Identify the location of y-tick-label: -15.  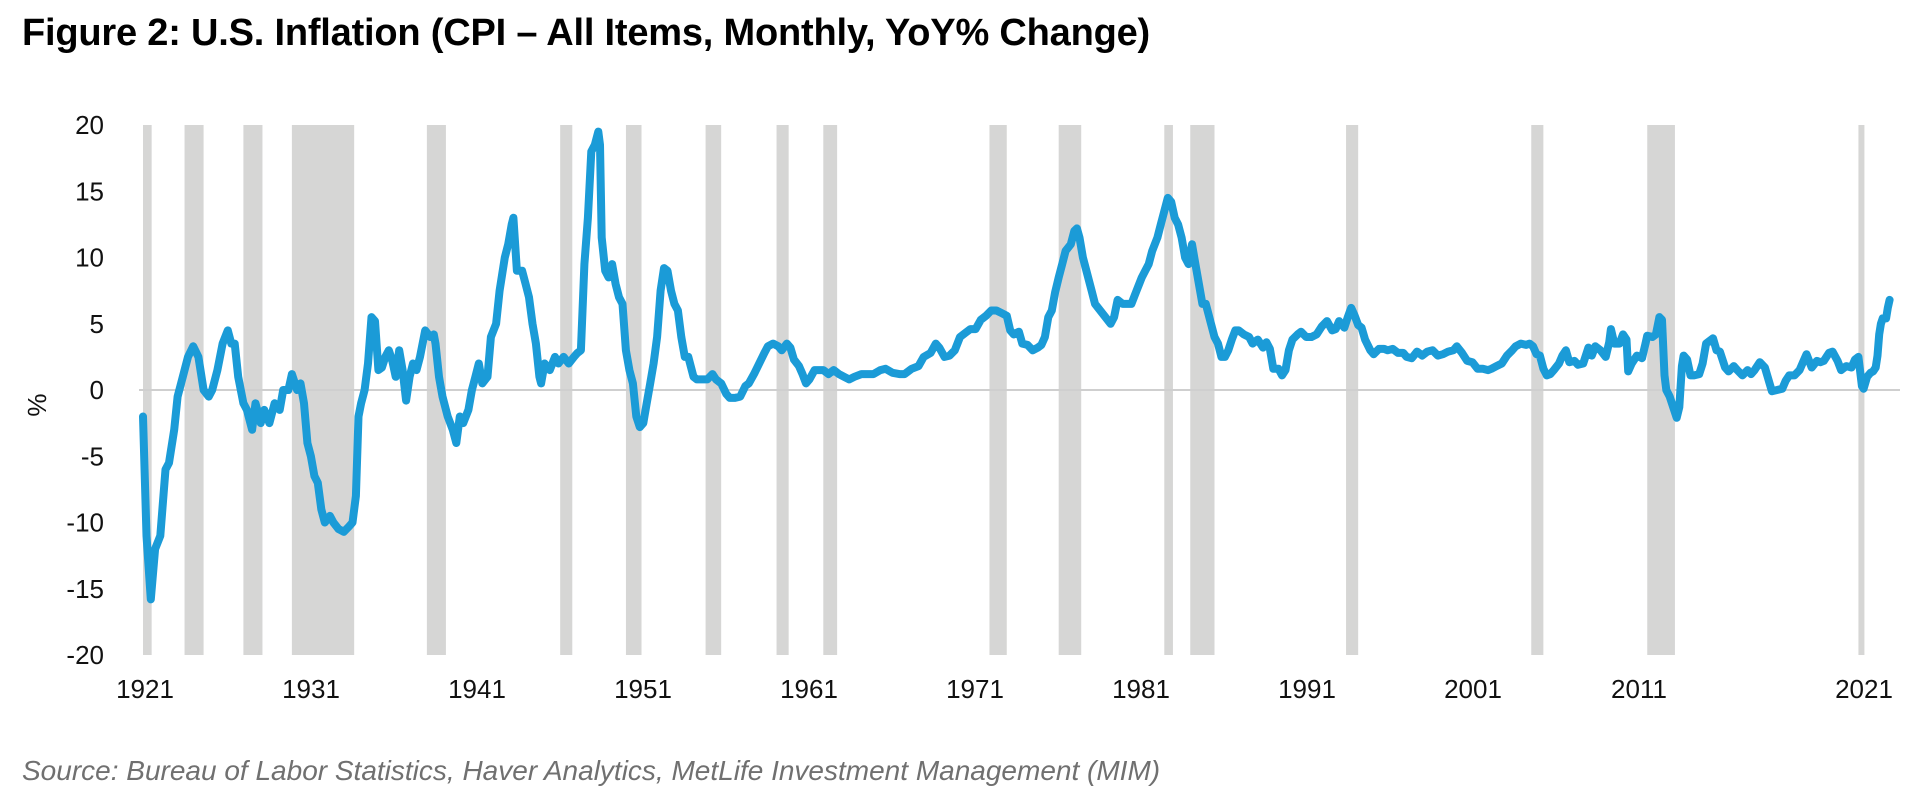
(85, 589).